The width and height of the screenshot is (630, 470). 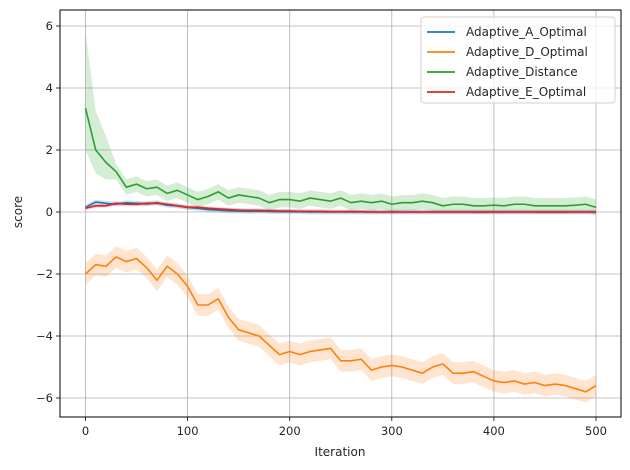 What do you see at coordinates (527, 52) in the screenshot?
I see `legend-label: Adaptive_D_Optimal` at bounding box center [527, 52].